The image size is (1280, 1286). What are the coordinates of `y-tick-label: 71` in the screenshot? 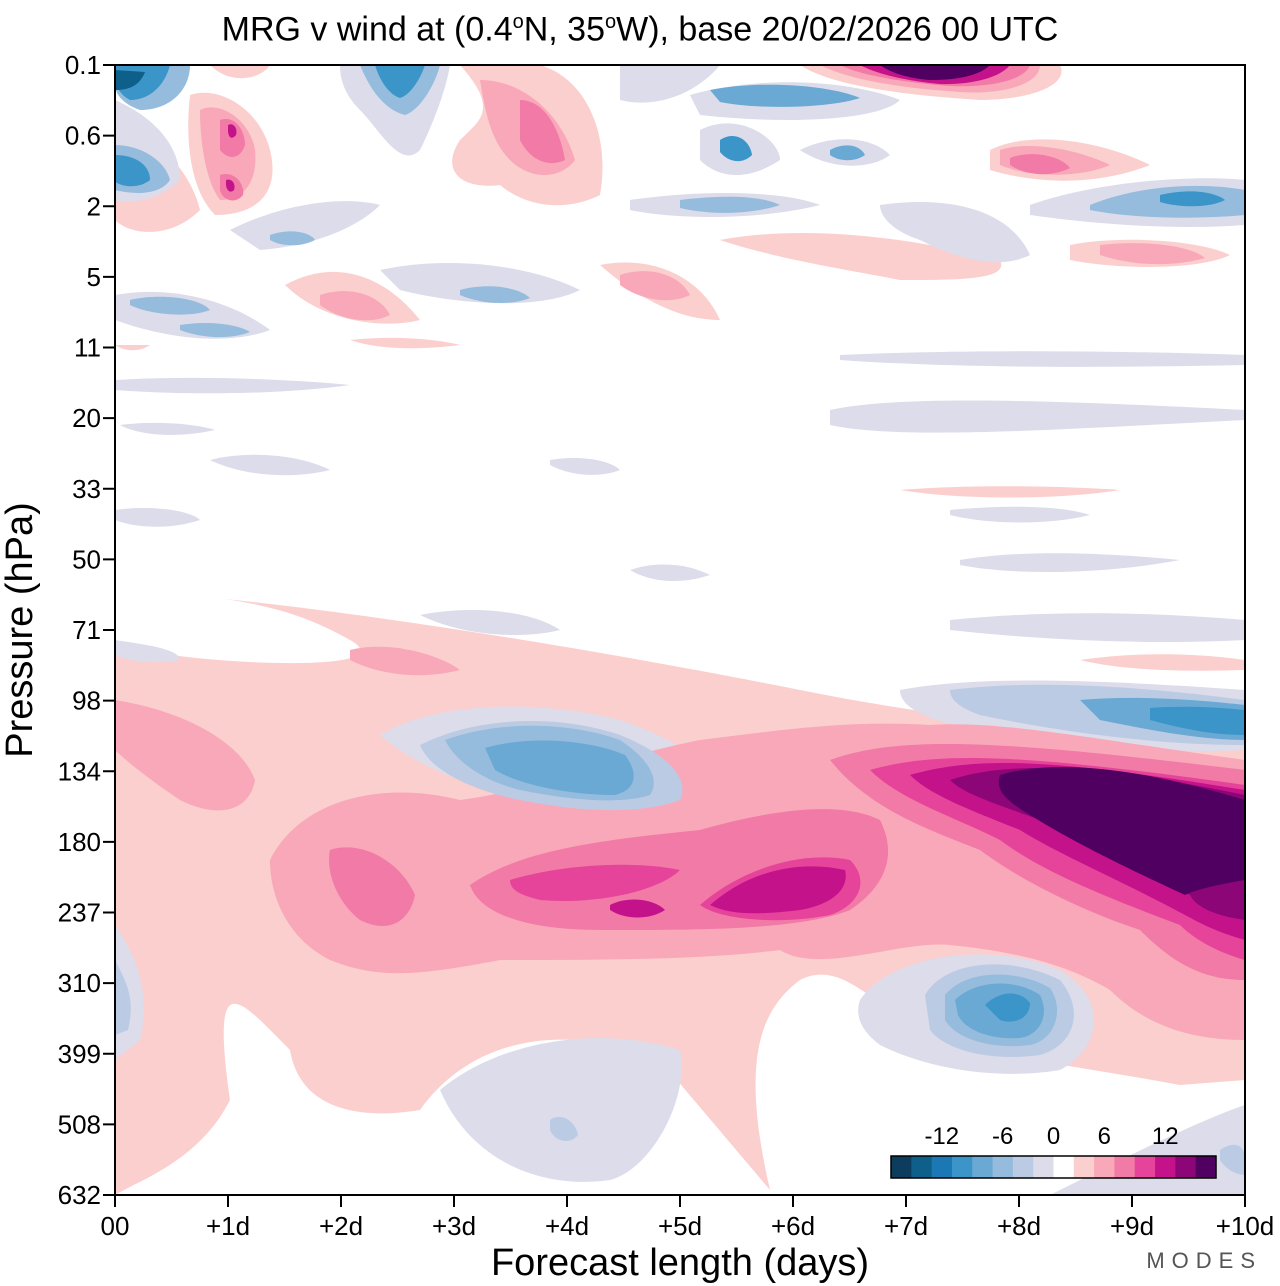 It's located at (86, 630).